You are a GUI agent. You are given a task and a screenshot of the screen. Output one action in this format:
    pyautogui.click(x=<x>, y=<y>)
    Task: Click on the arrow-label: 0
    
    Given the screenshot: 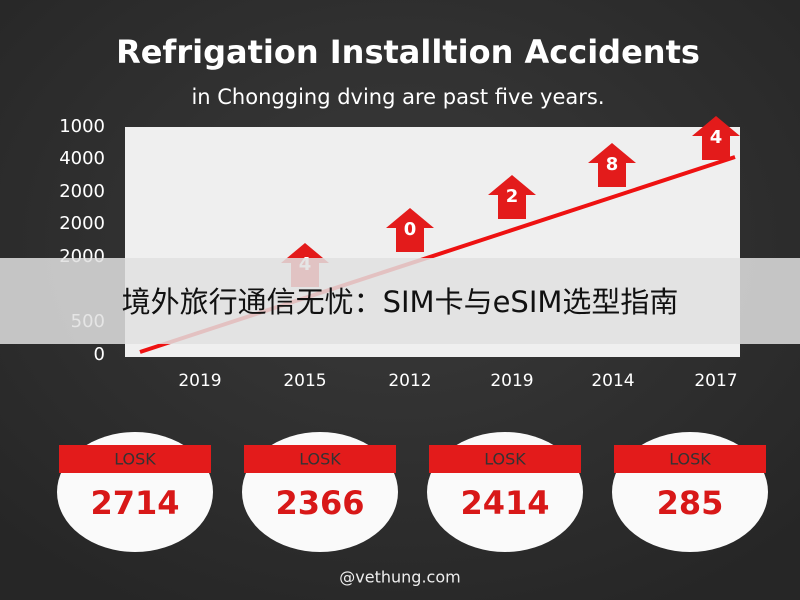 What is the action you would take?
    pyautogui.click(x=410, y=229)
    